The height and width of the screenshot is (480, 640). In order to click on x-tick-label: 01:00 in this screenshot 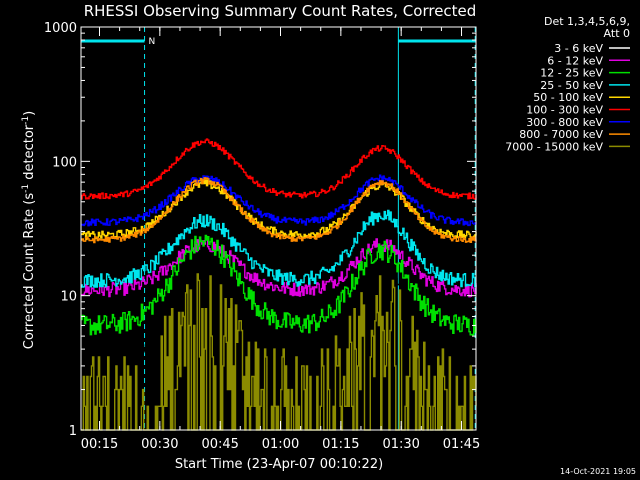, I will do `click(280, 444)`.